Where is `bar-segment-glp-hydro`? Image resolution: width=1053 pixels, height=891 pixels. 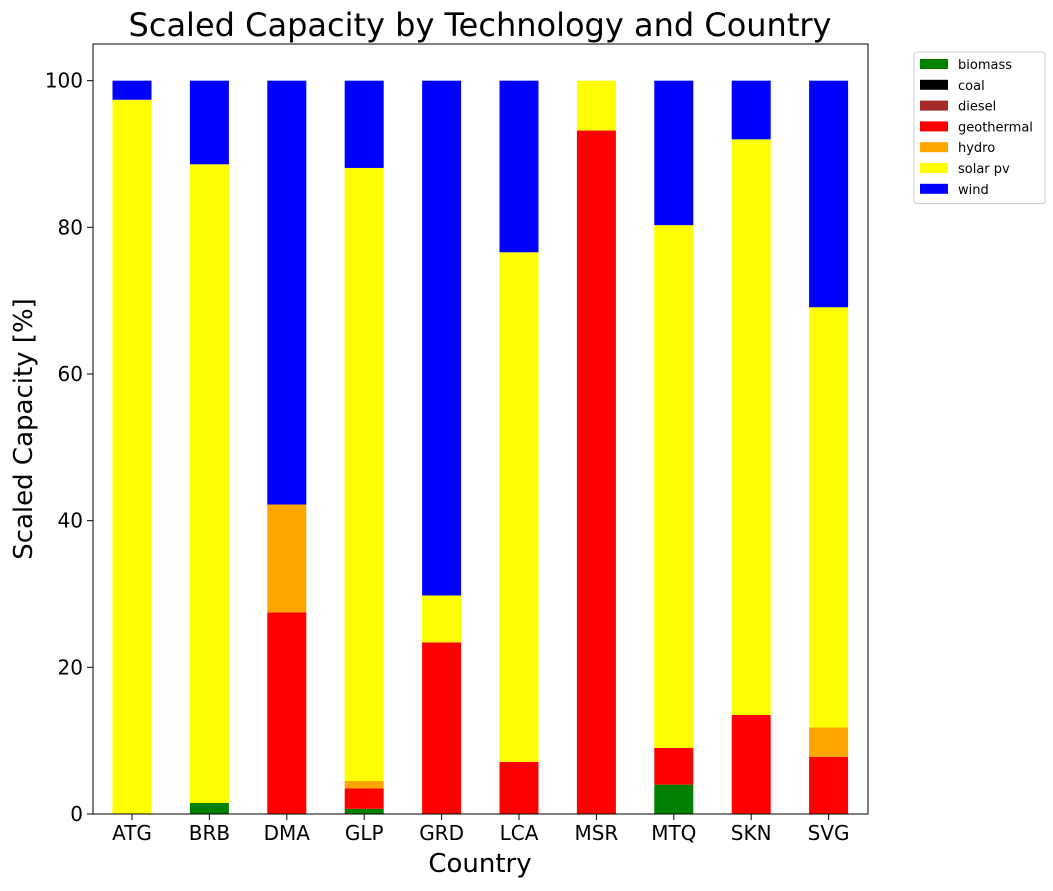 bar-segment-glp-hydro is located at coordinates (364, 785).